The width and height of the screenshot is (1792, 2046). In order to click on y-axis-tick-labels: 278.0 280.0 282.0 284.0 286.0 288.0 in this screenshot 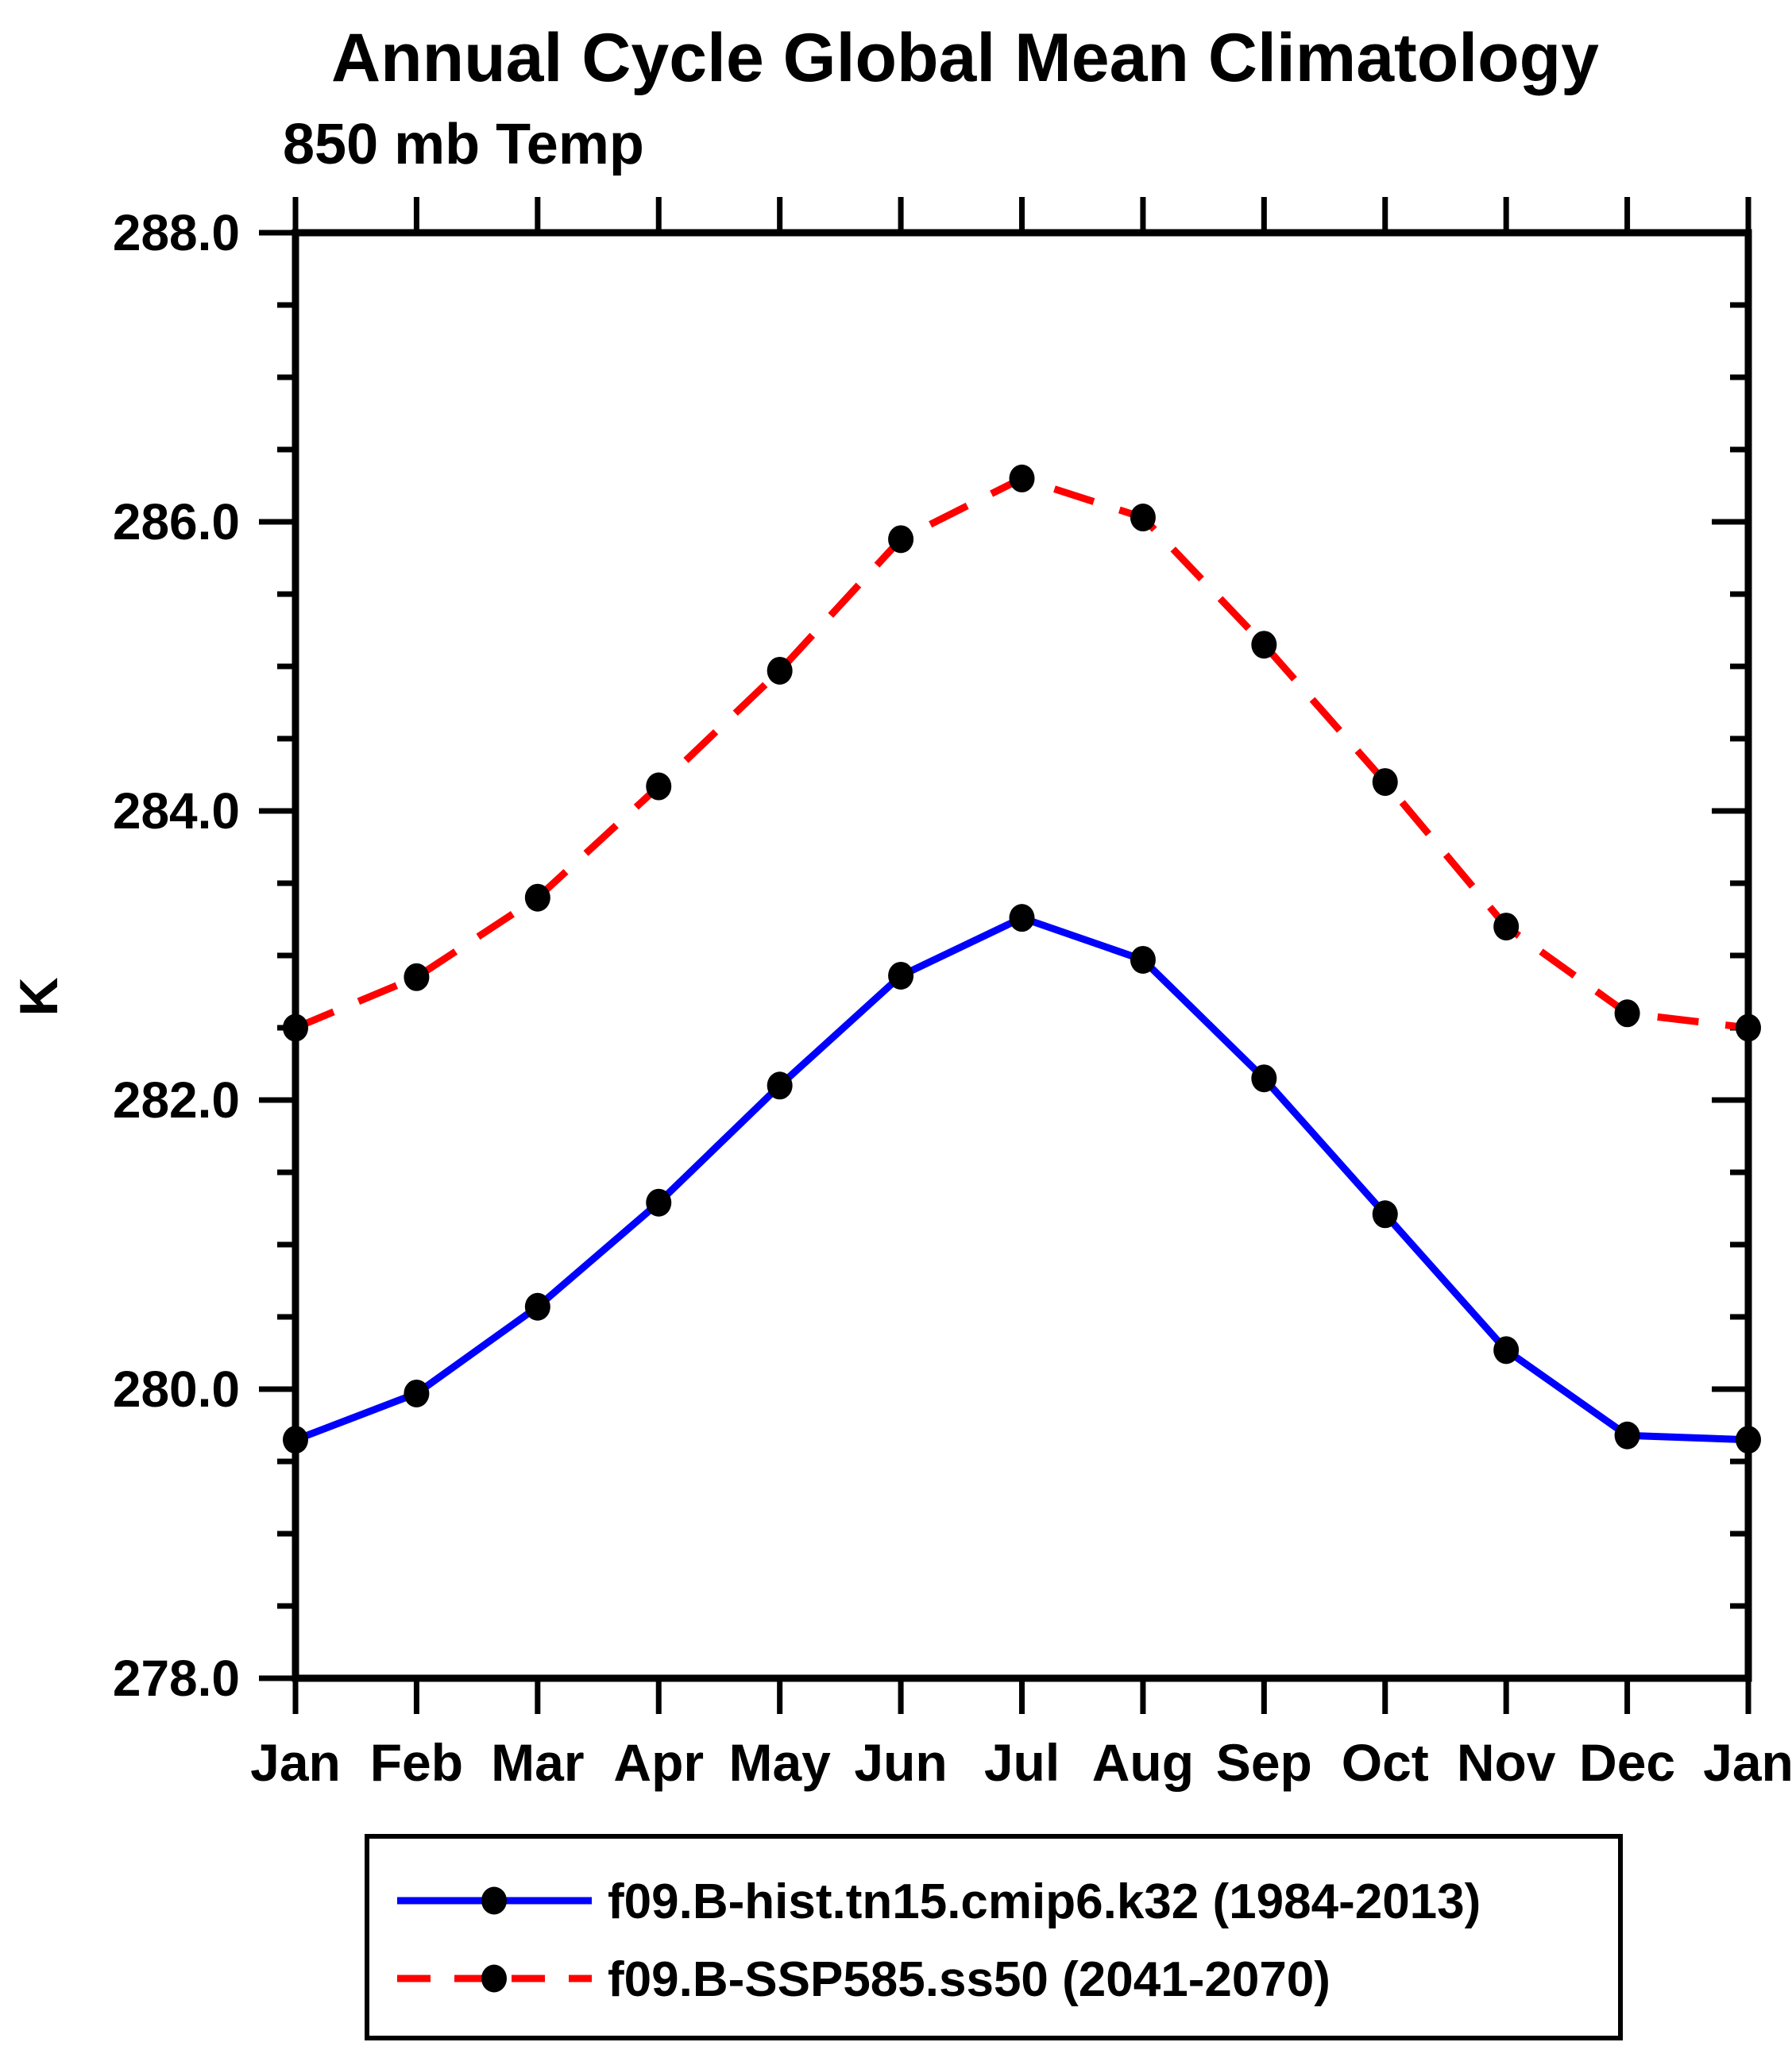, I will do `click(176, 955)`.